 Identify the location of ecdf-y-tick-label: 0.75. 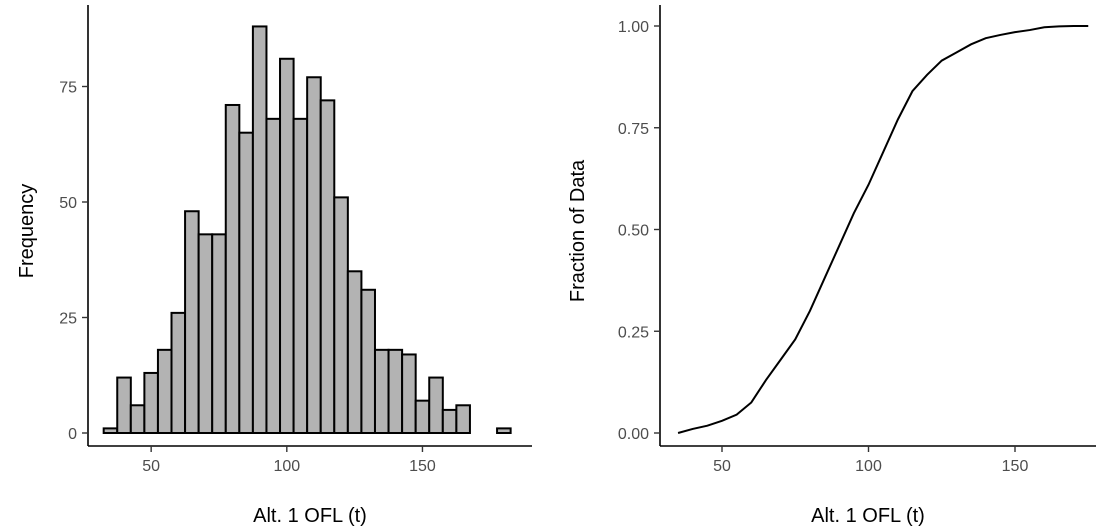
(633, 129).